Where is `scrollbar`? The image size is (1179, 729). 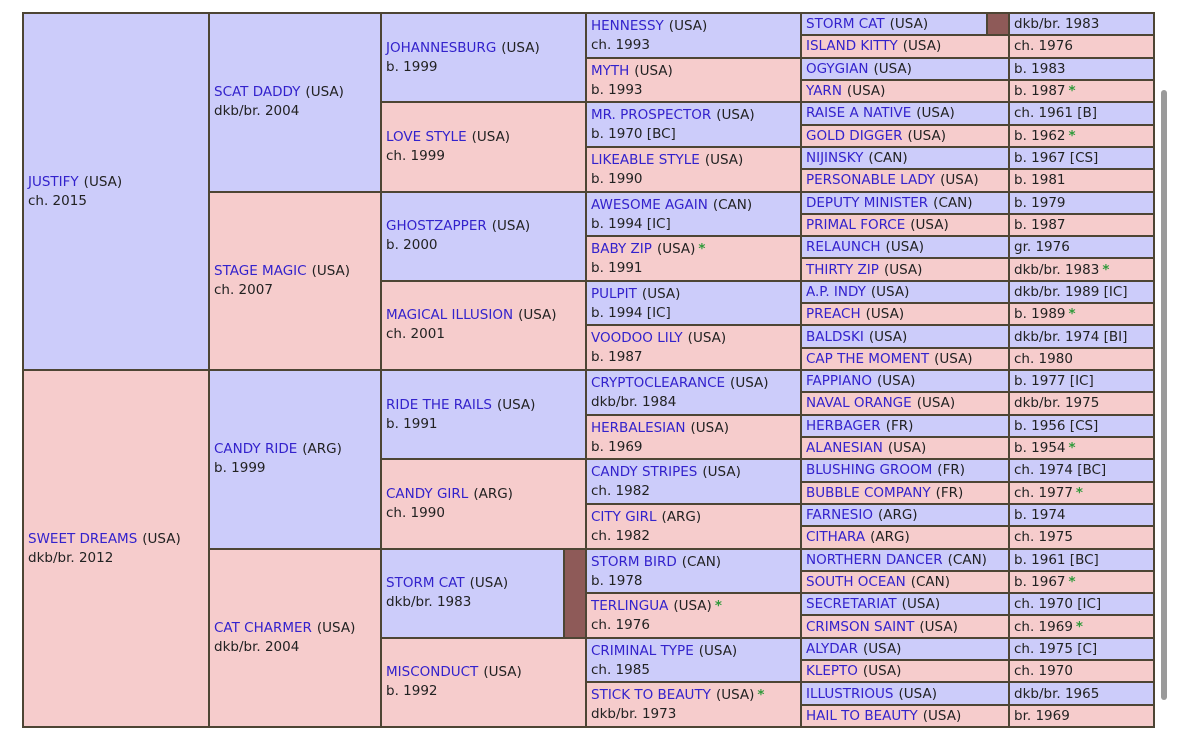 scrollbar is located at coordinates (1164, 395).